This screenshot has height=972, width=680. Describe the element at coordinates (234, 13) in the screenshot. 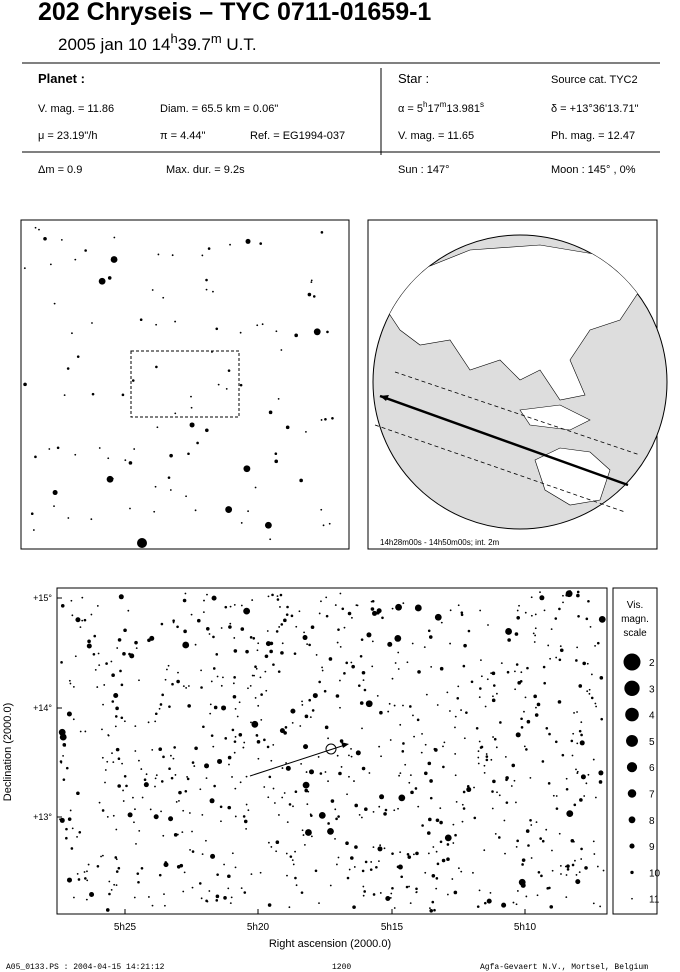

I see `title: 202 Chryseis – TYC 0711-01659-1` at that location.